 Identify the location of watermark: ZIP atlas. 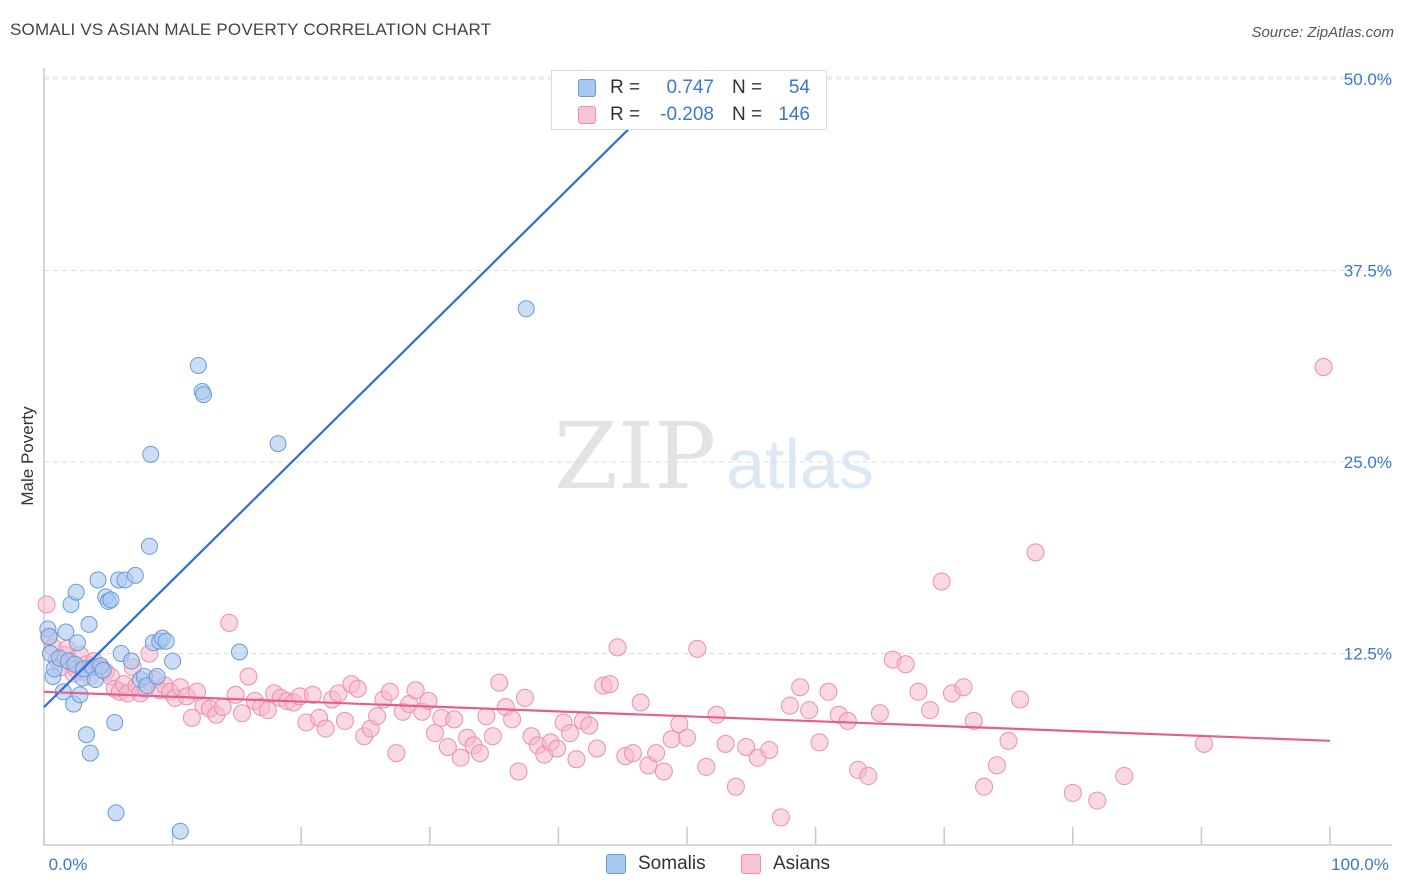
(714, 456).